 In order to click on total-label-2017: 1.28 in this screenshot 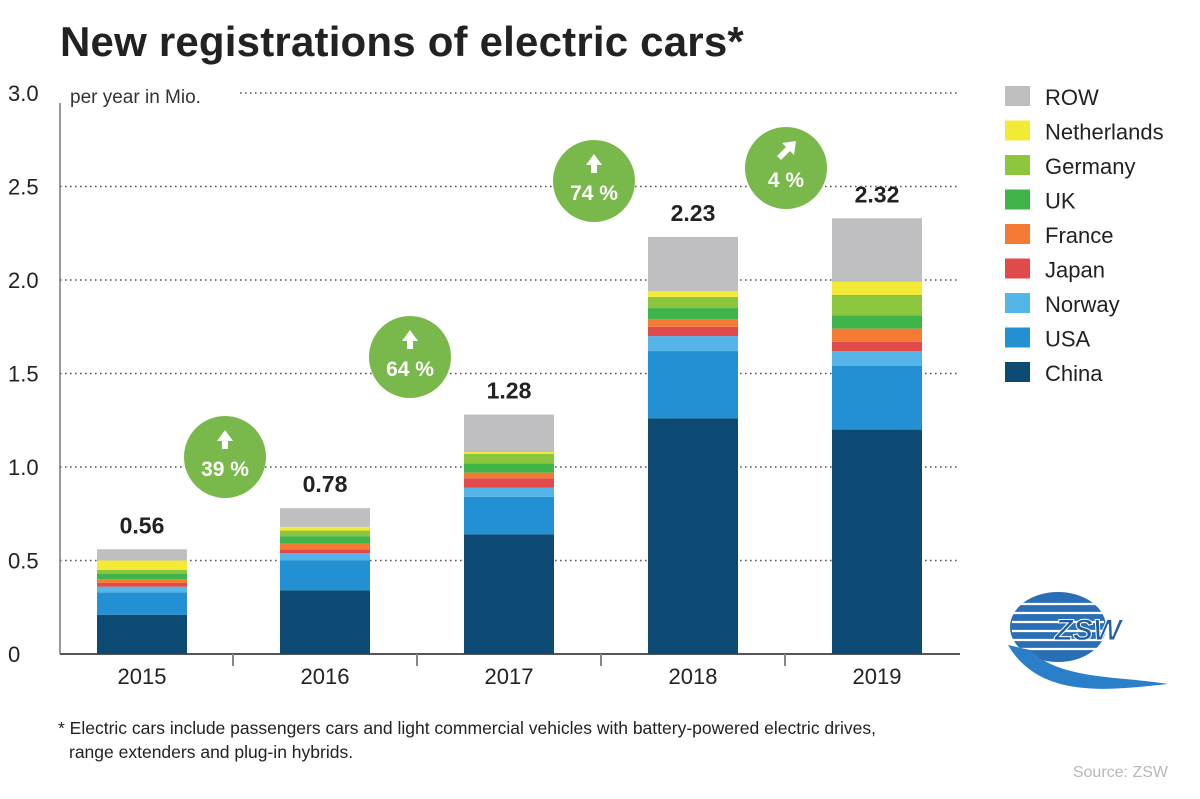, I will do `click(509, 391)`.